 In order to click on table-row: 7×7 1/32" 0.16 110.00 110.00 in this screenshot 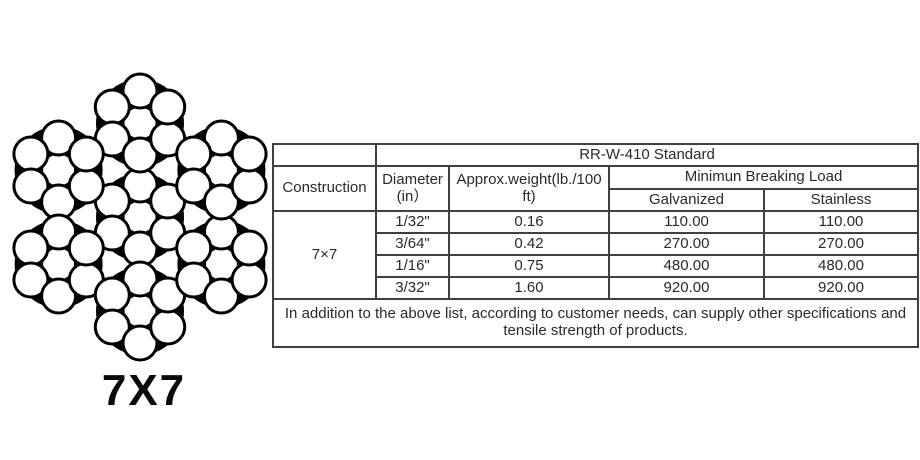, I will do `click(595, 255)`.